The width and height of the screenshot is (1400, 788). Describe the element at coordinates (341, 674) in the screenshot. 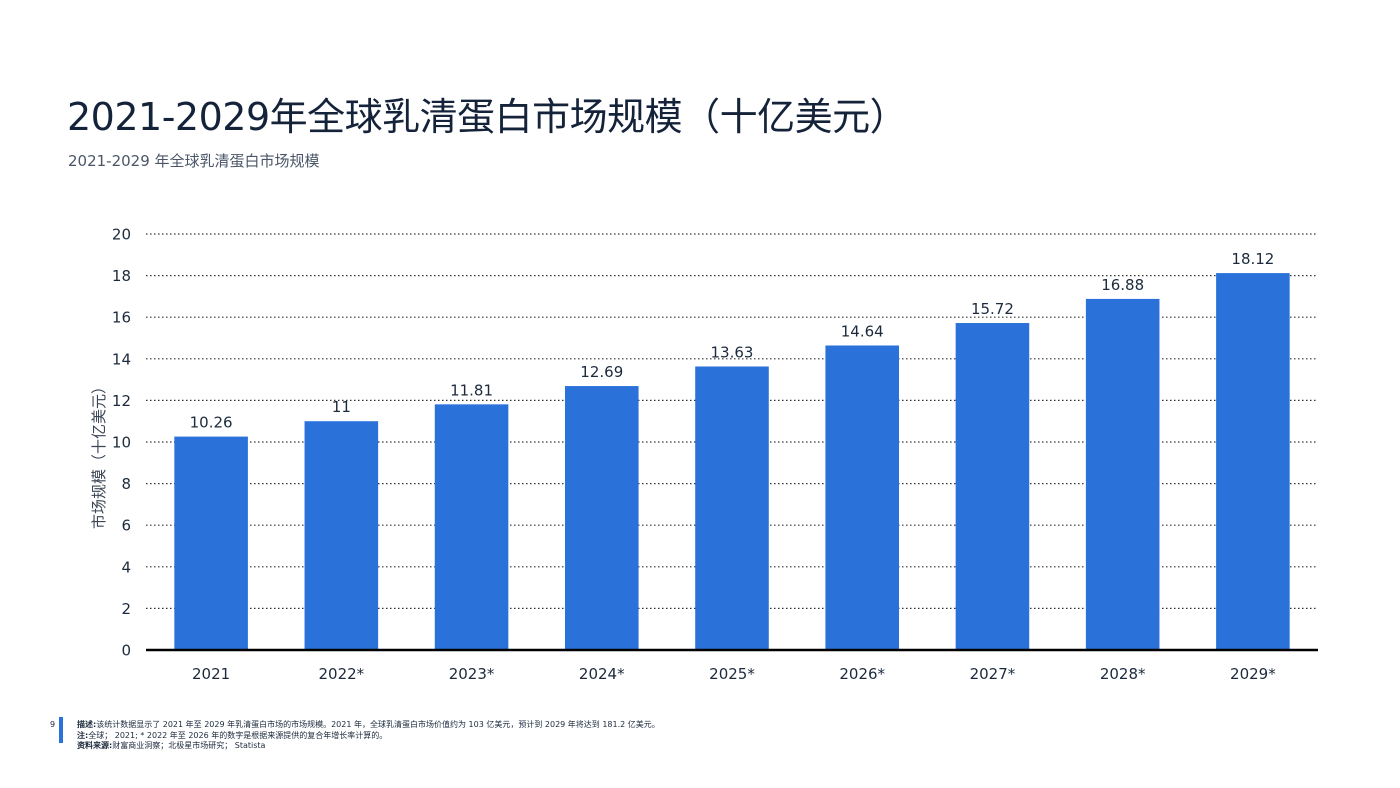

I see `x-tick-label: 2022*` at that location.